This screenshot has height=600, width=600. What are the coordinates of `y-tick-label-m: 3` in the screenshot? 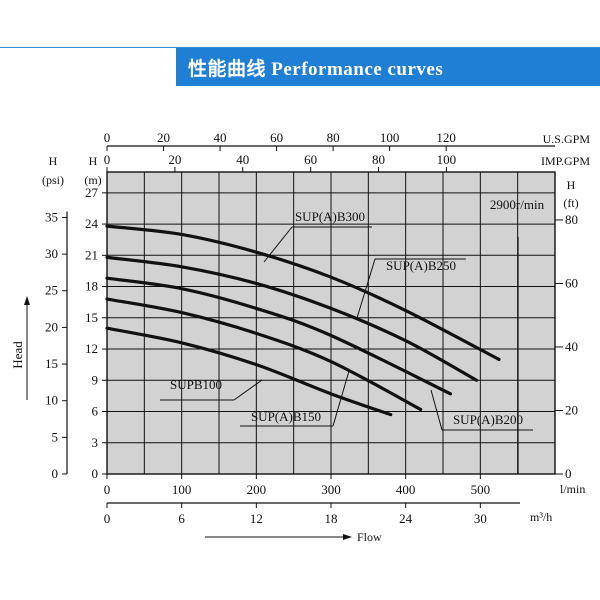 It's located at (95, 442).